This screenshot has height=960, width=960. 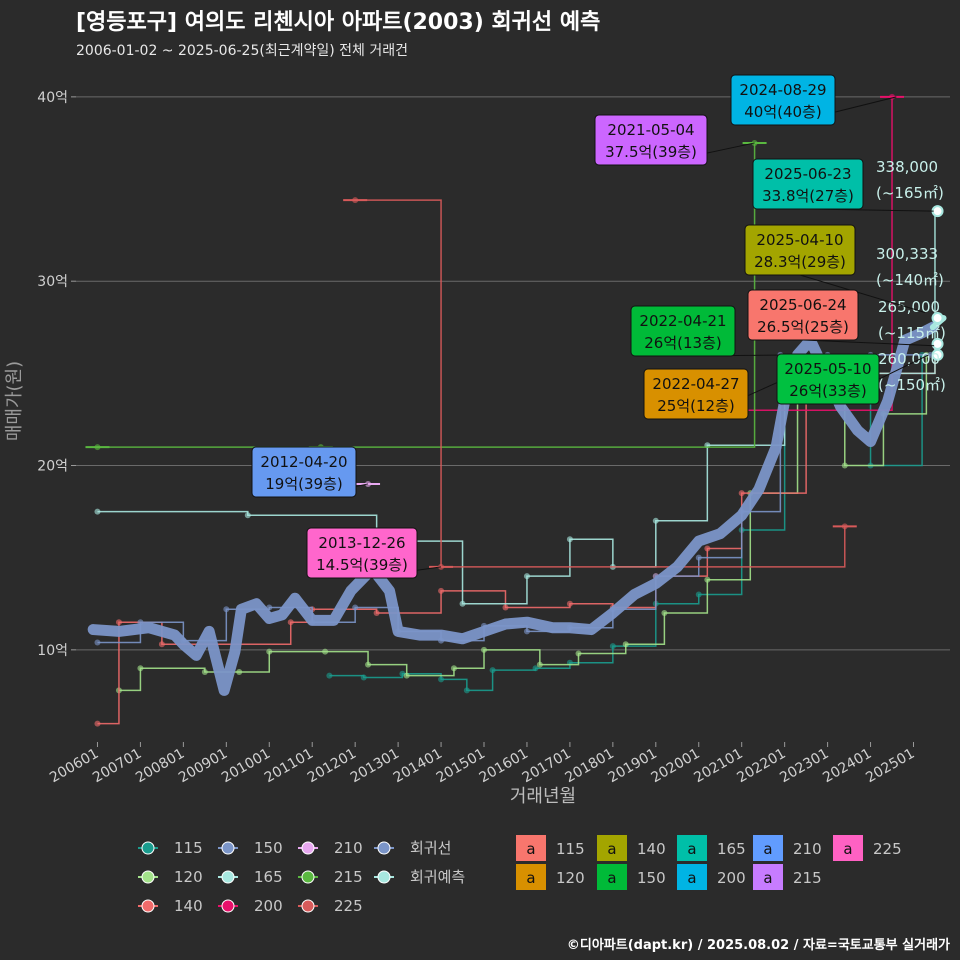 What do you see at coordinates (909, 307) in the screenshot?
I see `forecast-price-label: 265,000` at bounding box center [909, 307].